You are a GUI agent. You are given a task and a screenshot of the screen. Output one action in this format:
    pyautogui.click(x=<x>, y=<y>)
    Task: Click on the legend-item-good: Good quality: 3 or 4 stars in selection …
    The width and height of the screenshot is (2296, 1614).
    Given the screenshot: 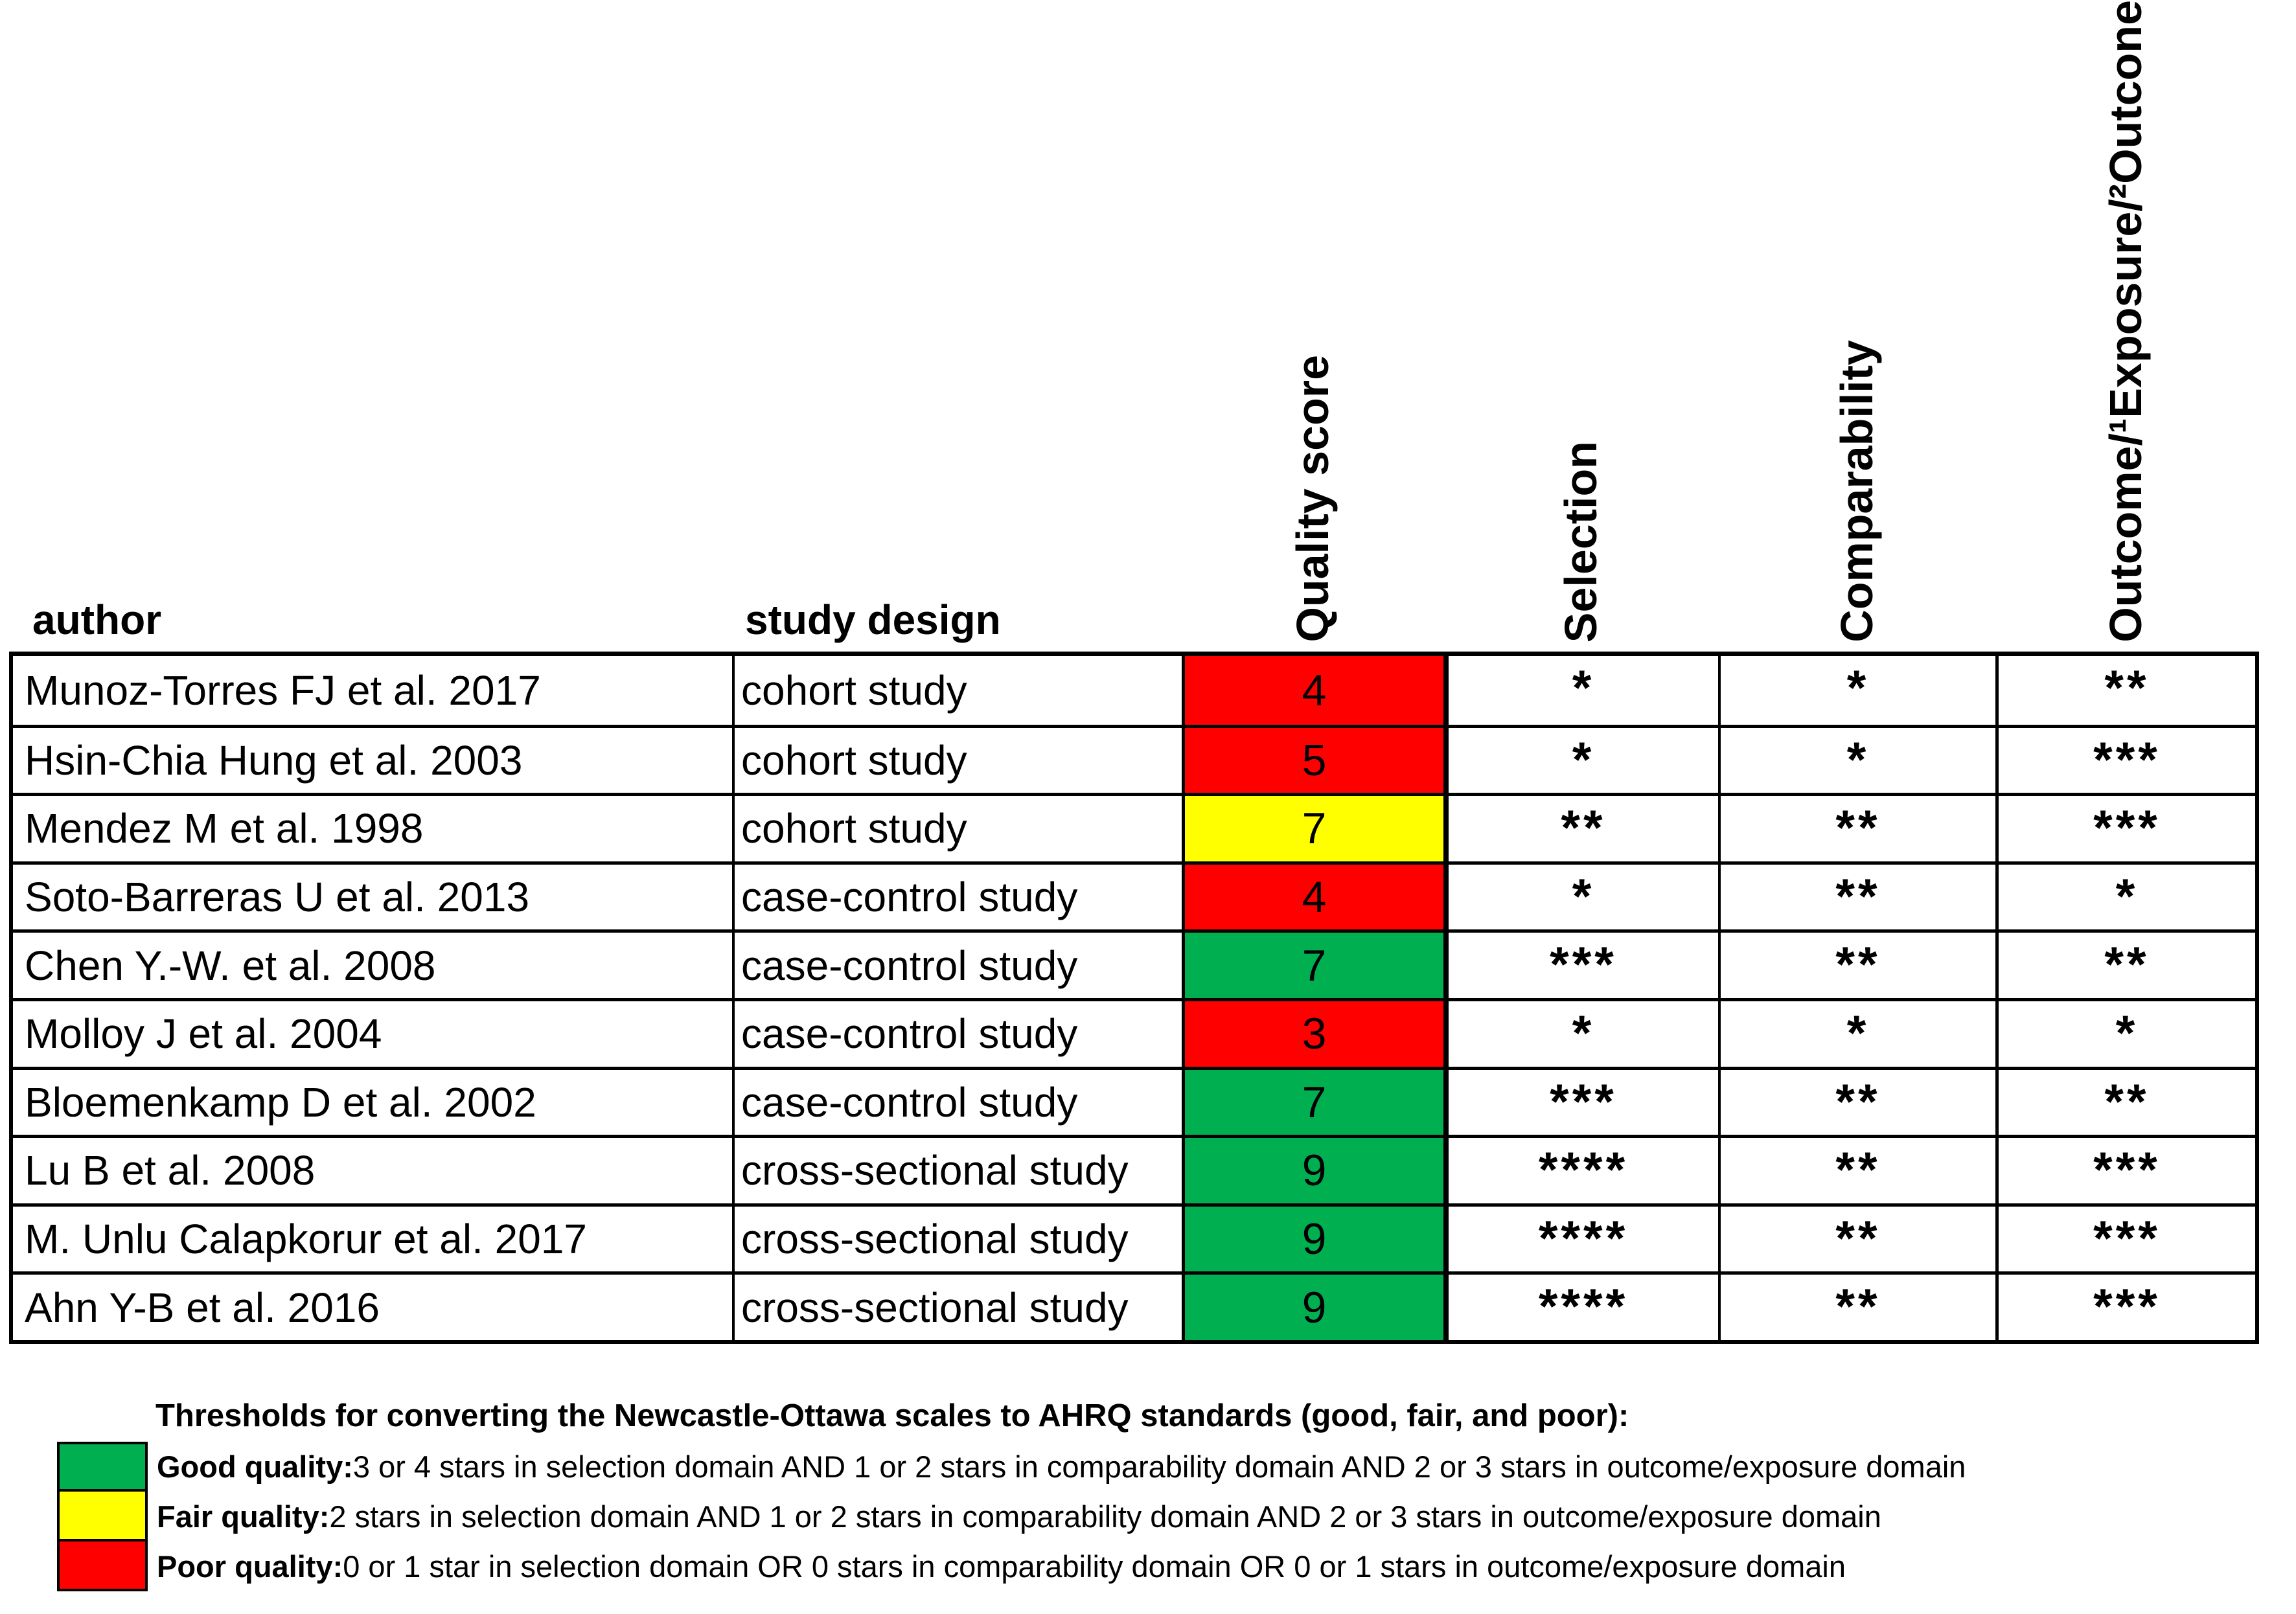 What is the action you would take?
    pyautogui.click(x=1057, y=1467)
    